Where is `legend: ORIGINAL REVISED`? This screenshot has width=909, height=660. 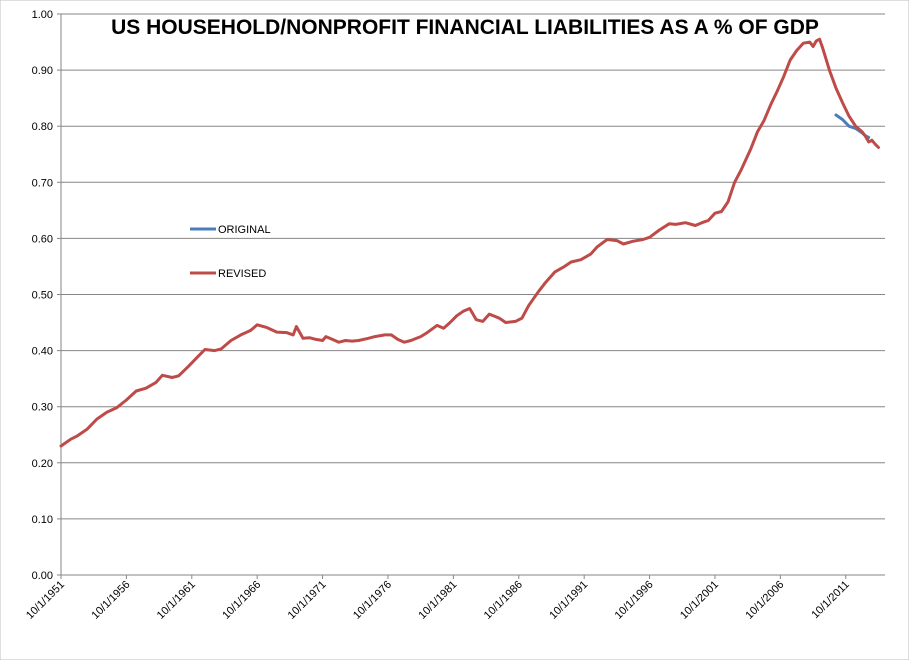 legend: ORIGINAL REVISED is located at coordinates (230, 252).